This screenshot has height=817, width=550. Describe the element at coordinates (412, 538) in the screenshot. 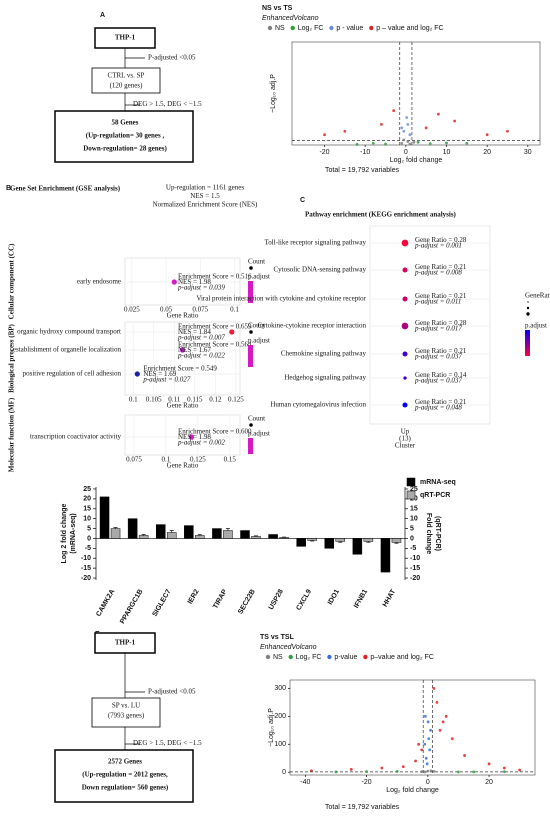

I see `y2-tick-label: 0` at that location.